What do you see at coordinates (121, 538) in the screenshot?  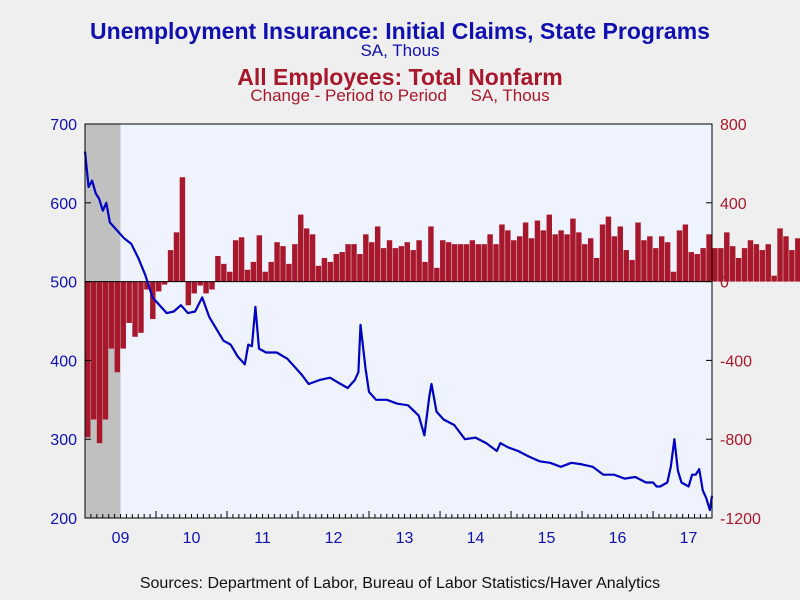 I see `x-tick-label: 09` at bounding box center [121, 538].